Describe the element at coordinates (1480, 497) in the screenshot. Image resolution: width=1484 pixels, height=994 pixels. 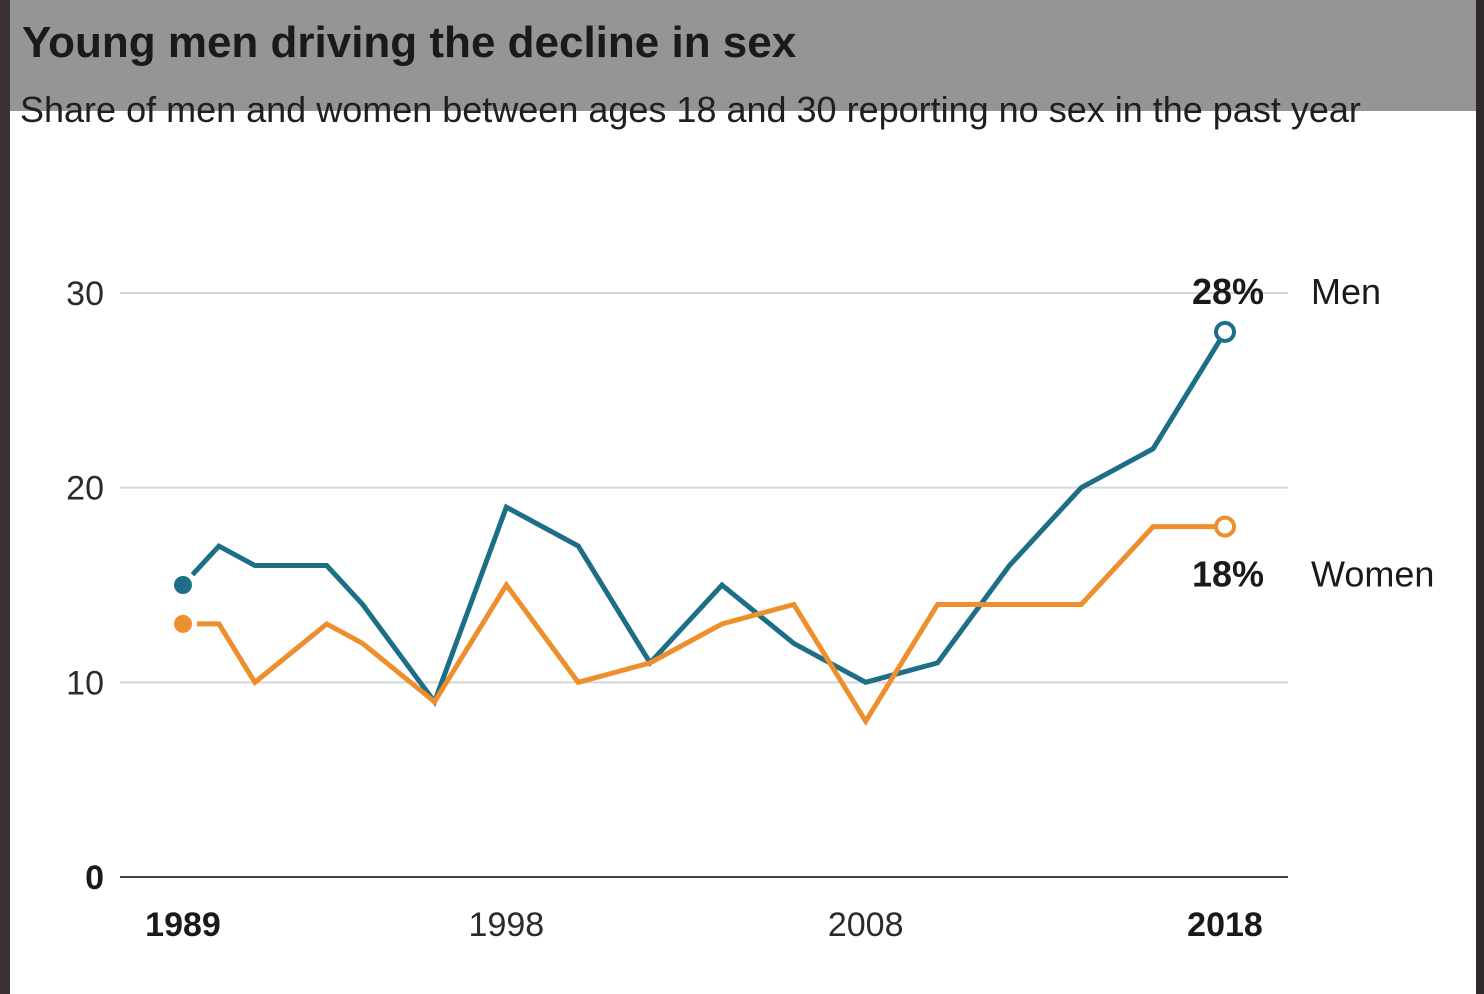
I see `right-edge` at that location.